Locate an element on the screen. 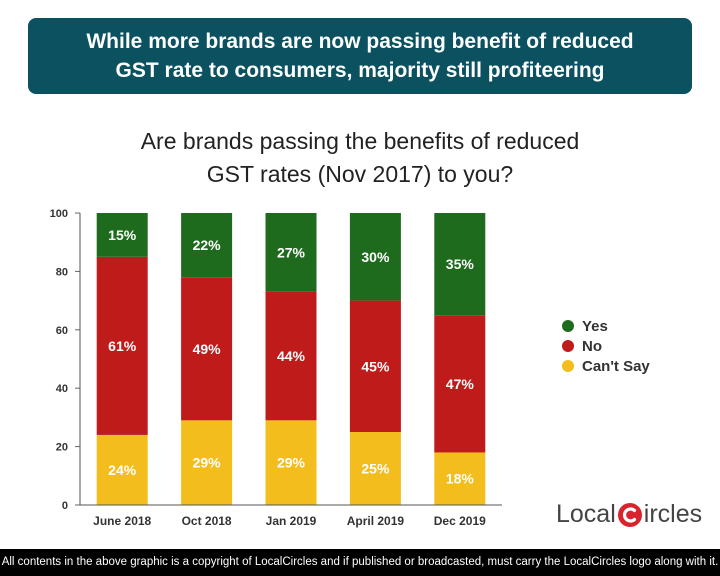 The width and height of the screenshot is (720, 576). bar-segment-no-jan-2019 is located at coordinates (291, 356).